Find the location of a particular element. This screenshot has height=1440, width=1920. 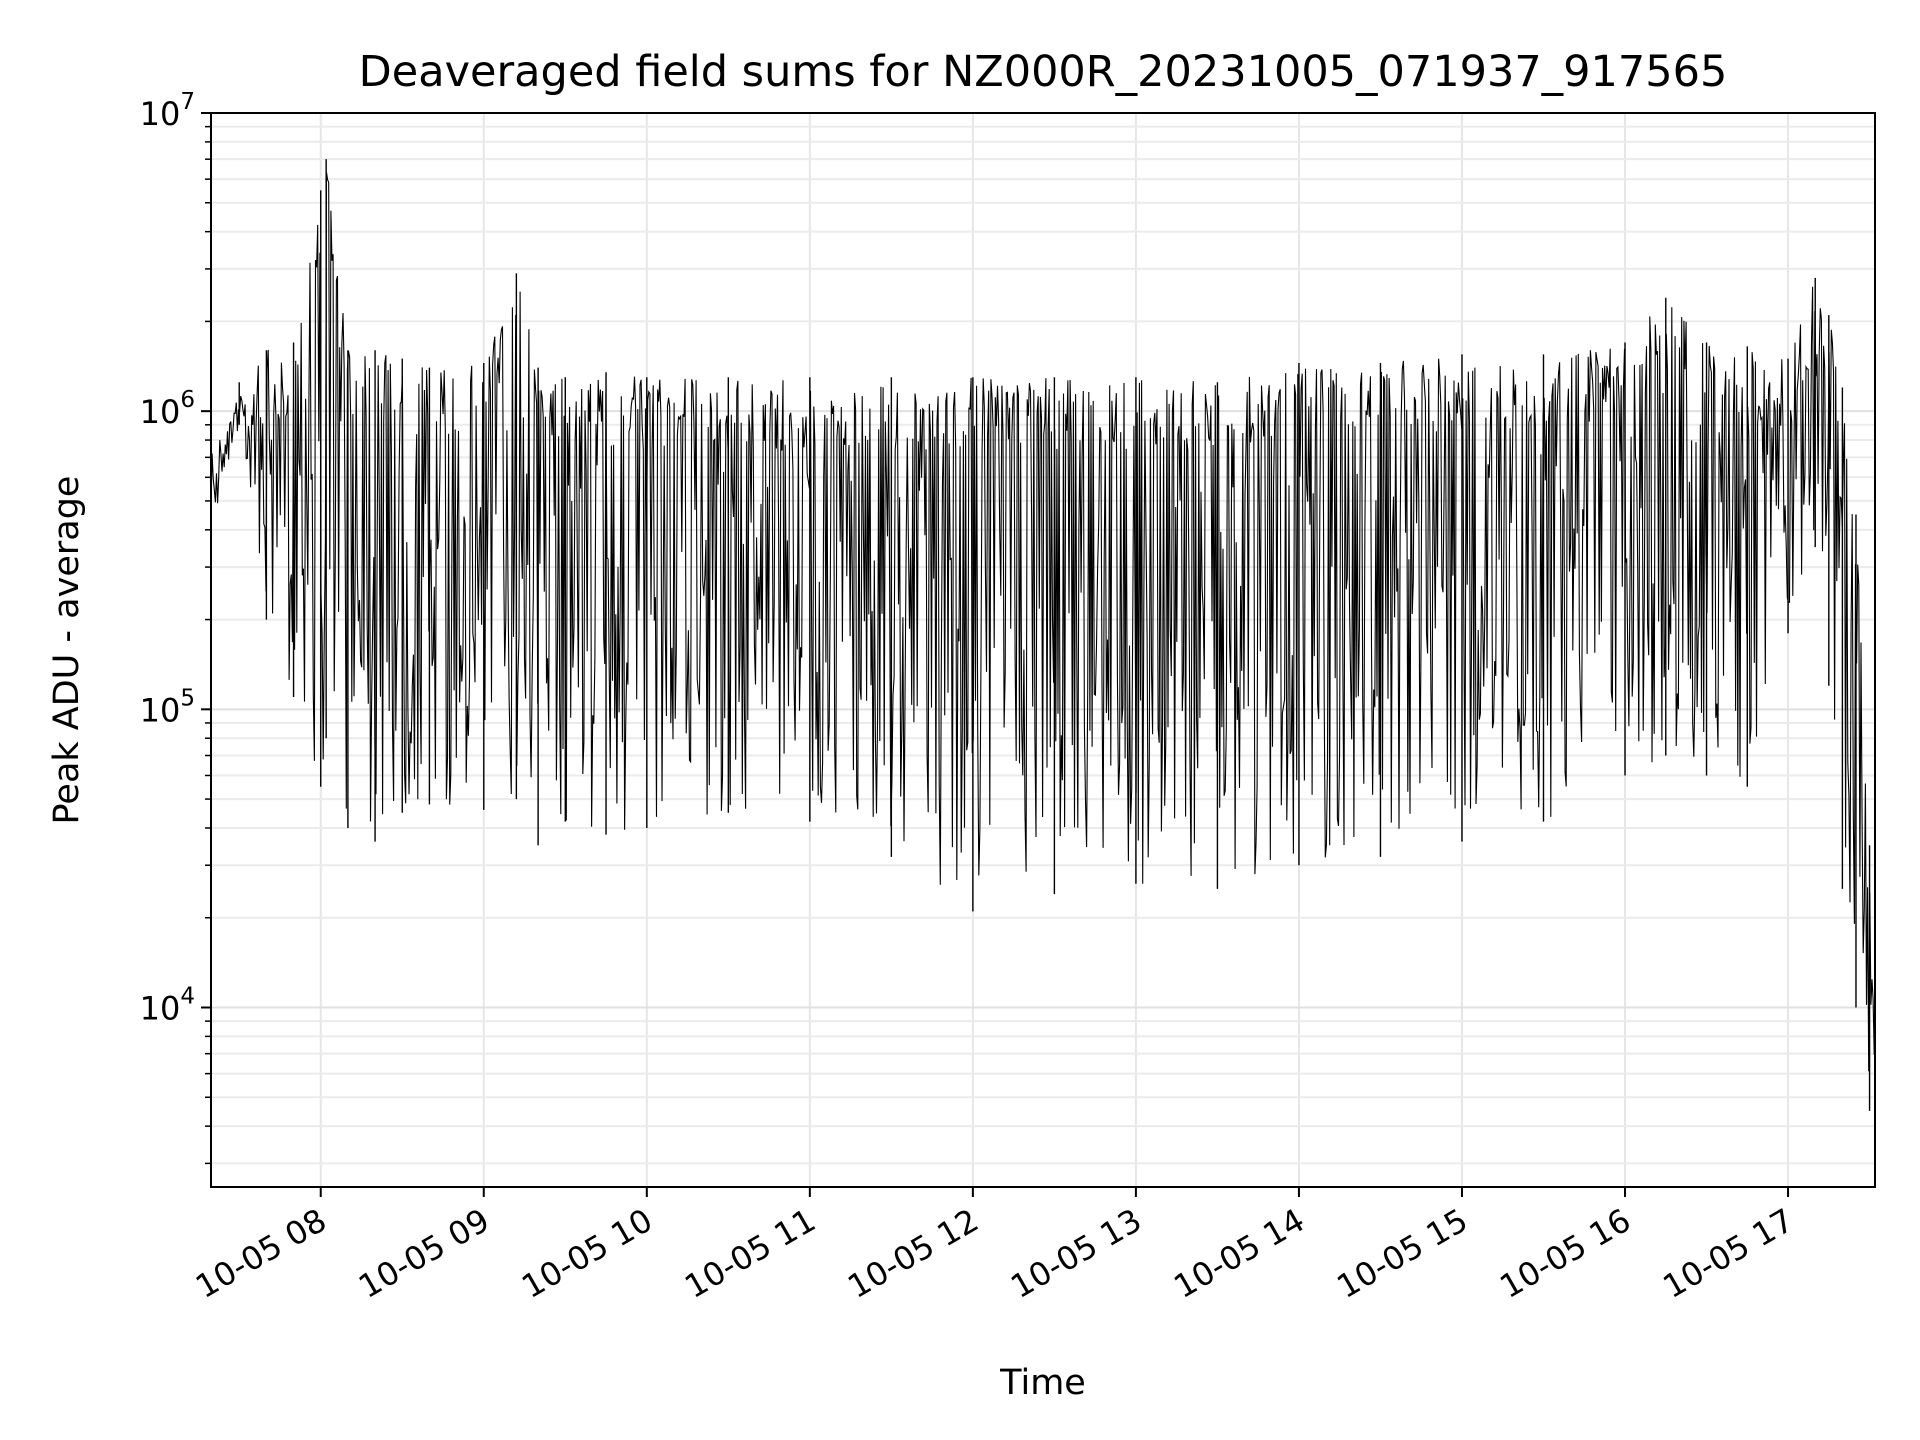

y-tick-exponent: 6 is located at coordinates (187, 400).